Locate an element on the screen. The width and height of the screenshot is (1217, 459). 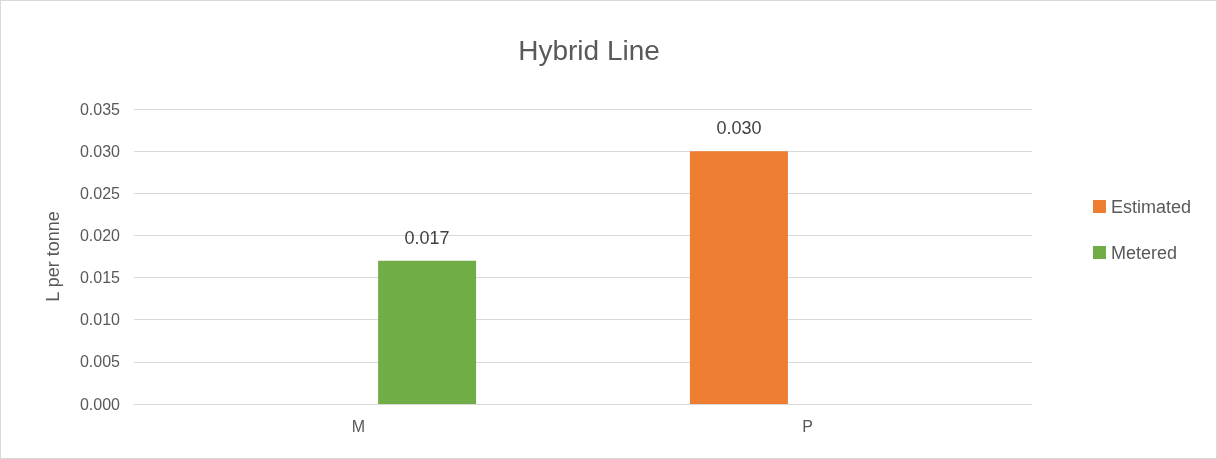
y-tick-label: 0.020 is located at coordinates (100, 235).